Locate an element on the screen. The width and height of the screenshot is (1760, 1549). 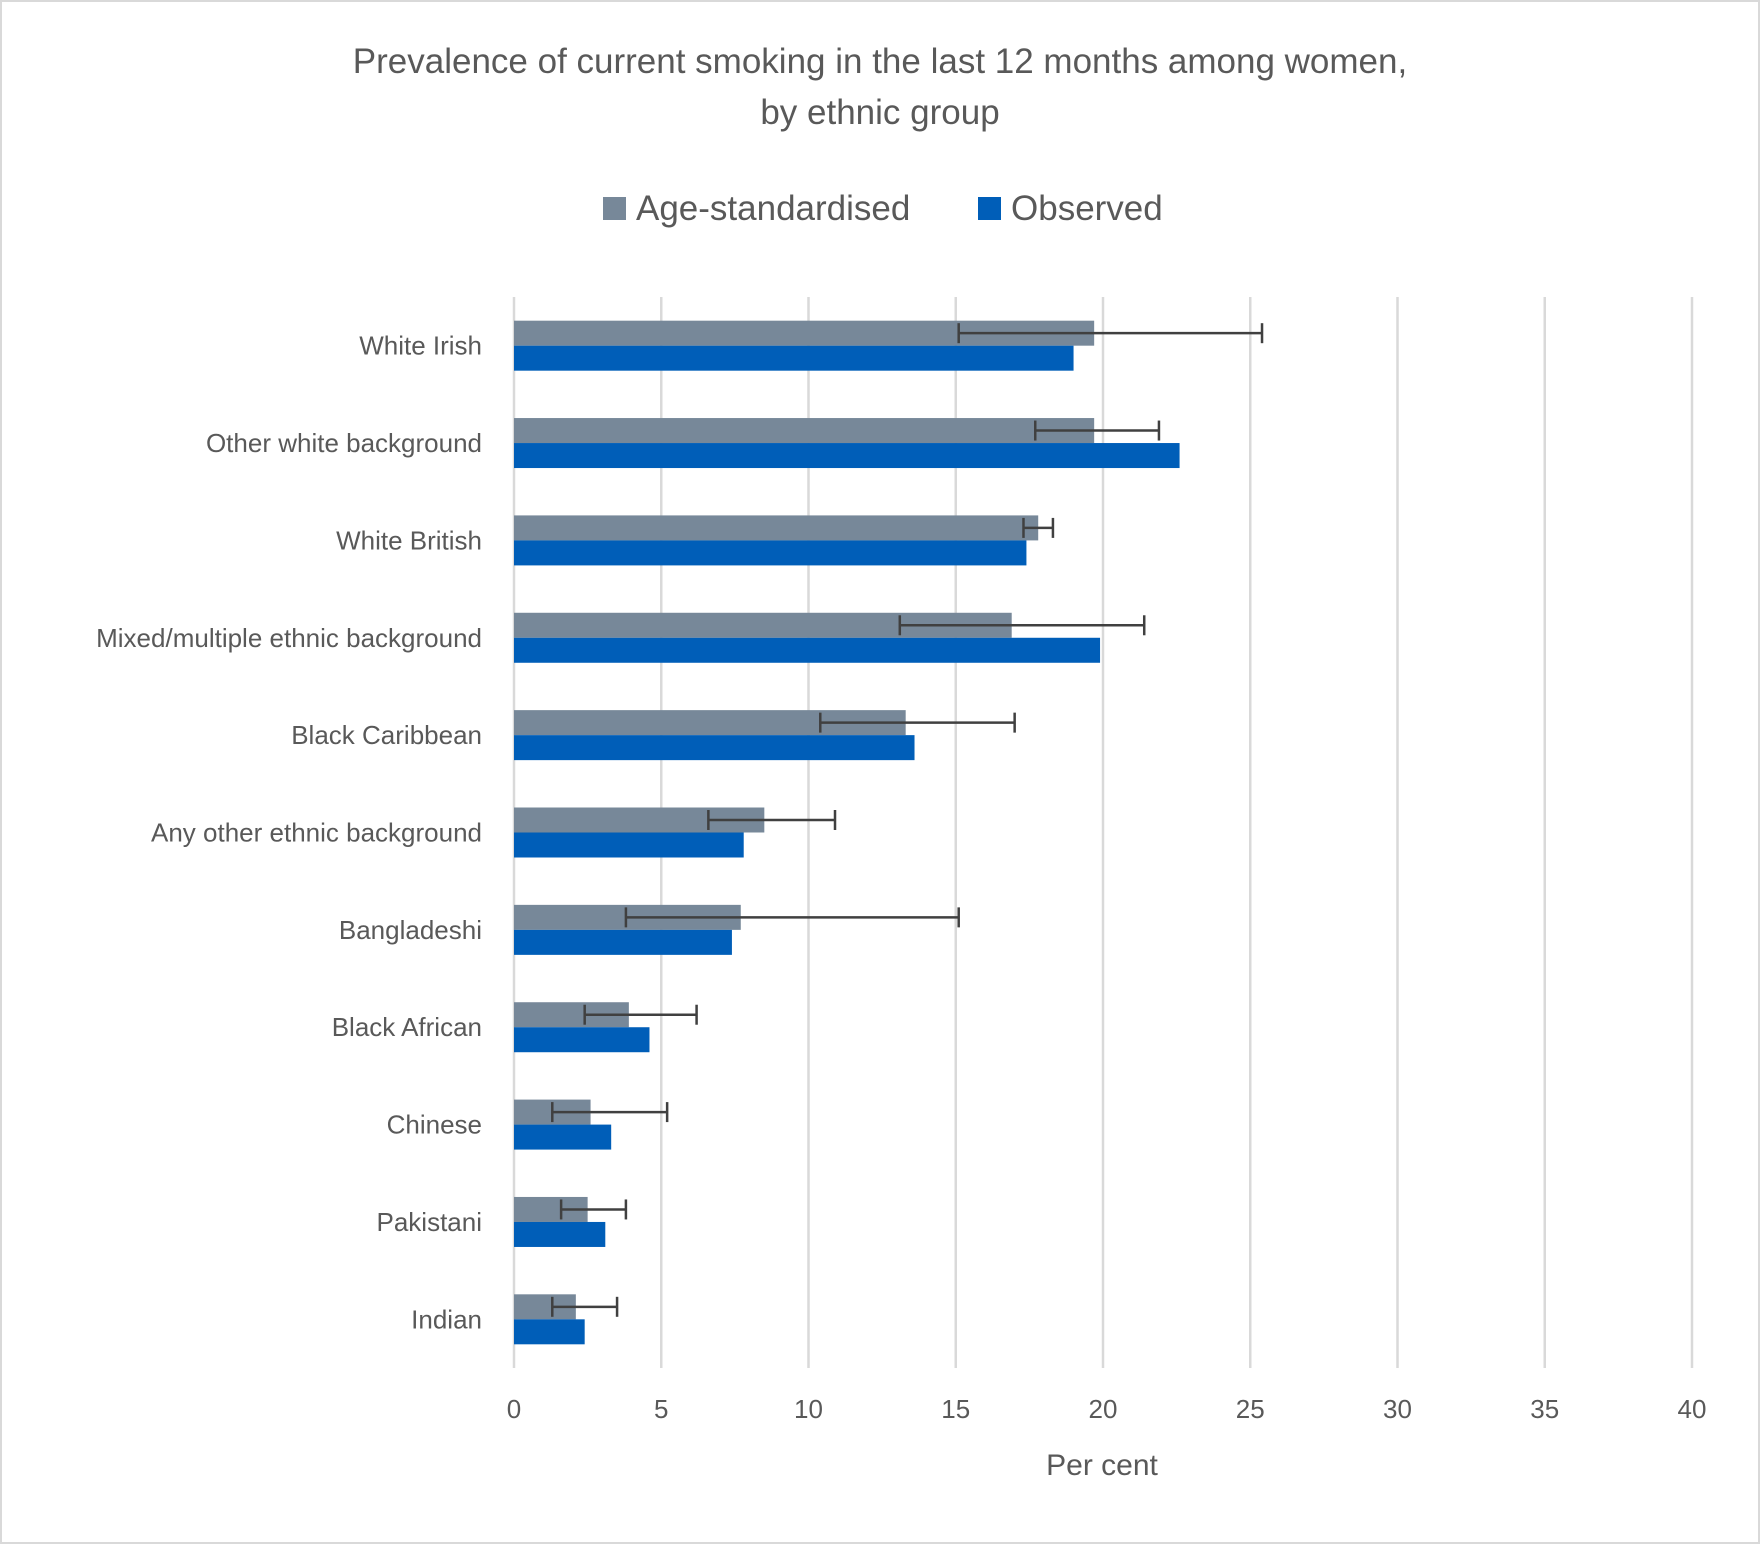
category-label-indian: Indian is located at coordinates (446, 1319).